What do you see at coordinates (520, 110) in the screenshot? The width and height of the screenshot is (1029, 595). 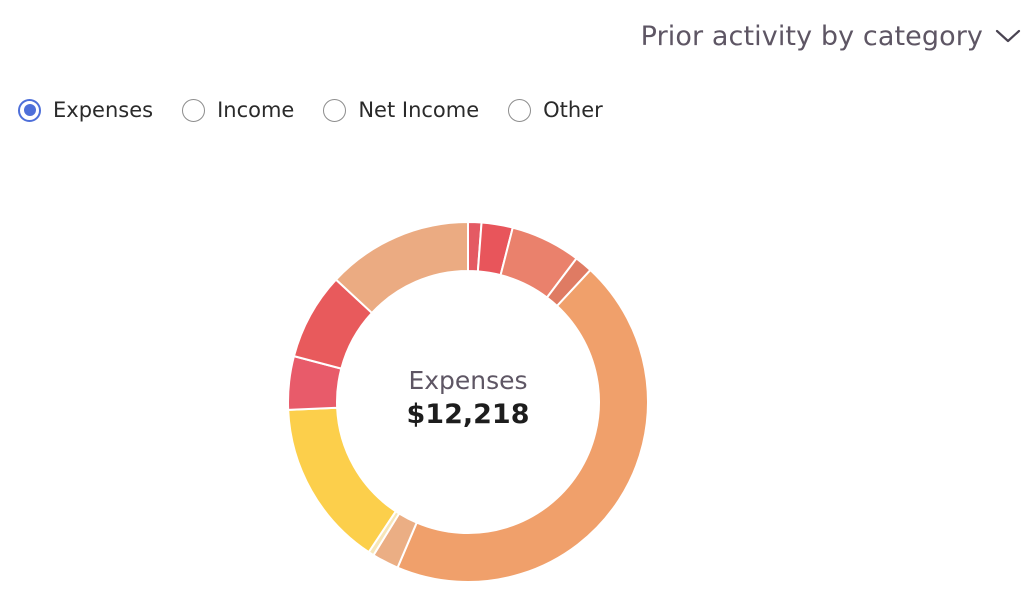 I see `radio-button-other` at bounding box center [520, 110].